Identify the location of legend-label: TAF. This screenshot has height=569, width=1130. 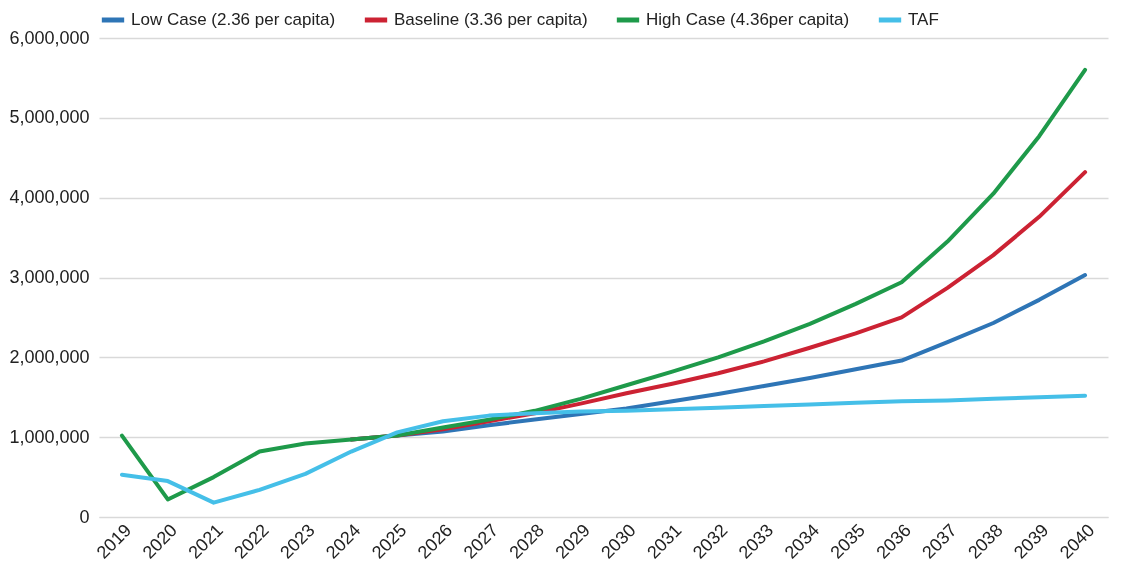
(923, 19).